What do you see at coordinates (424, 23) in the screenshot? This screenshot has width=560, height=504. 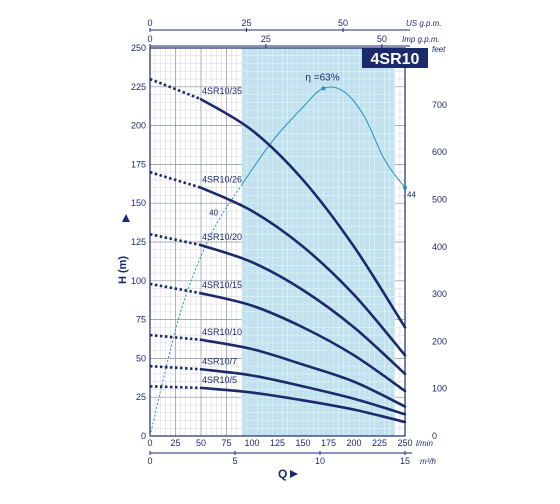 I see `top1-unit-label: US g.p.m.` at bounding box center [424, 23].